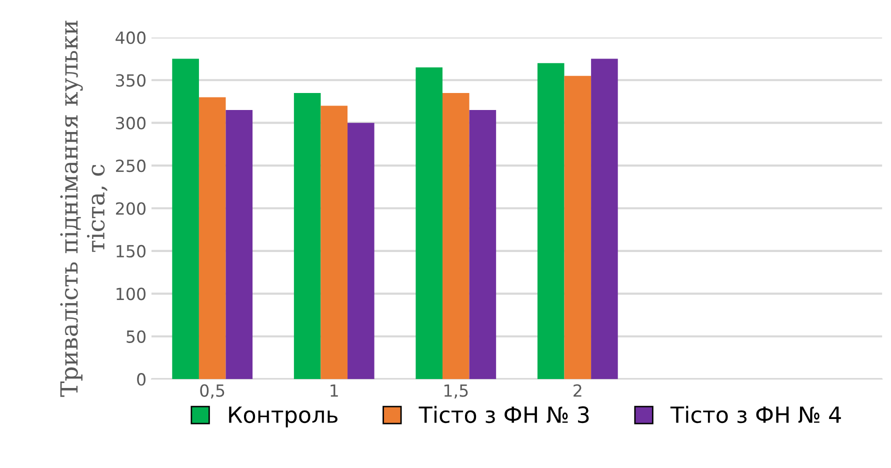  Describe the element at coordinates (755, 415) in the screenshot. I see `legend-label: Тісто з ФН № 4` at that location.